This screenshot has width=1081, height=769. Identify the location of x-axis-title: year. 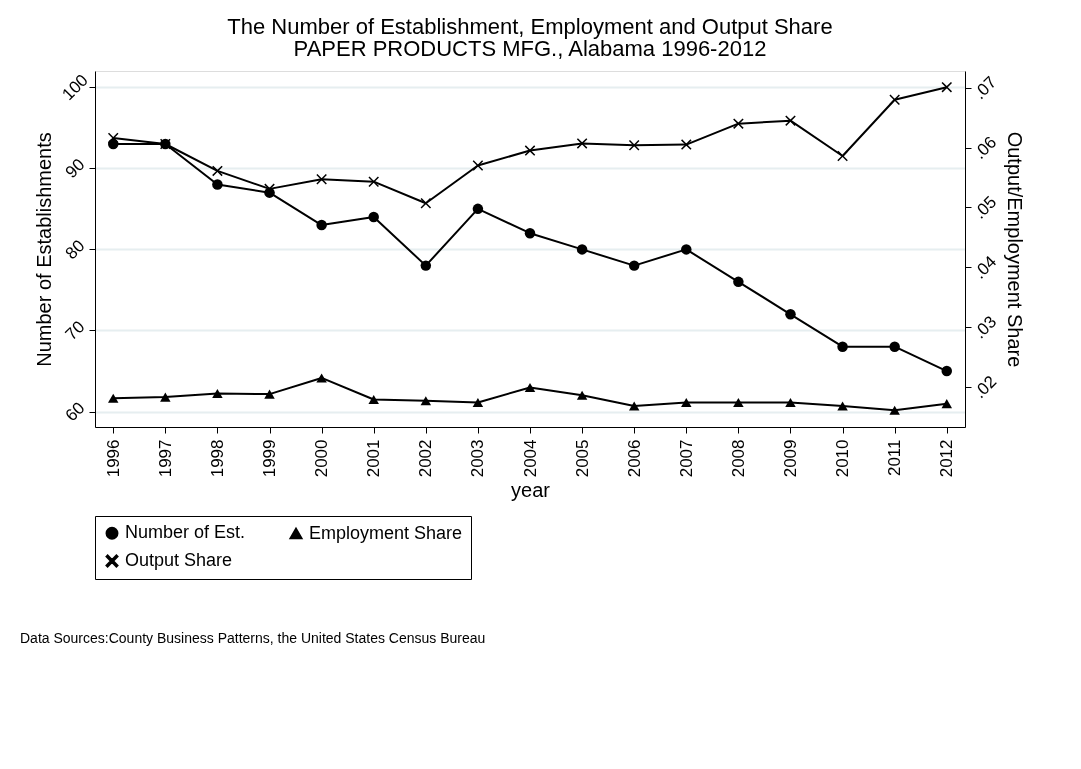
(531, 490).